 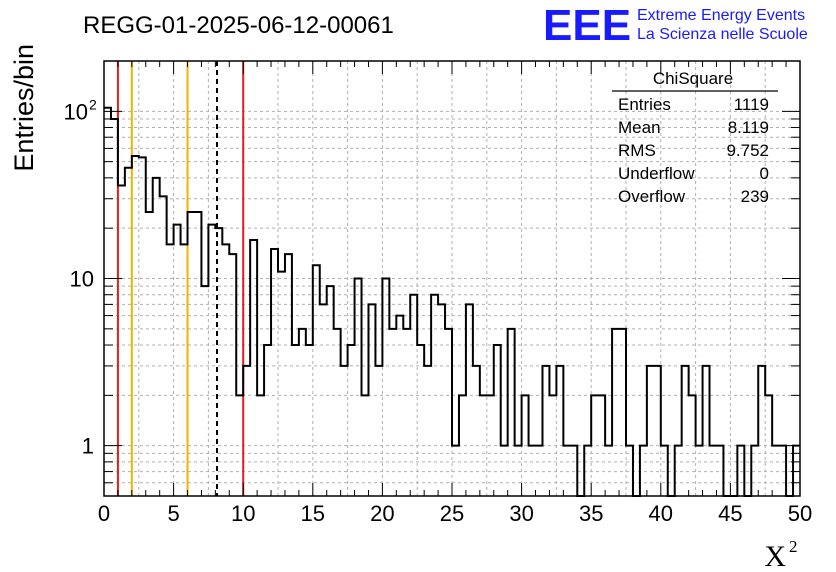 I want to click on stats-label-entries: Entries, so click(x=644, y=104).